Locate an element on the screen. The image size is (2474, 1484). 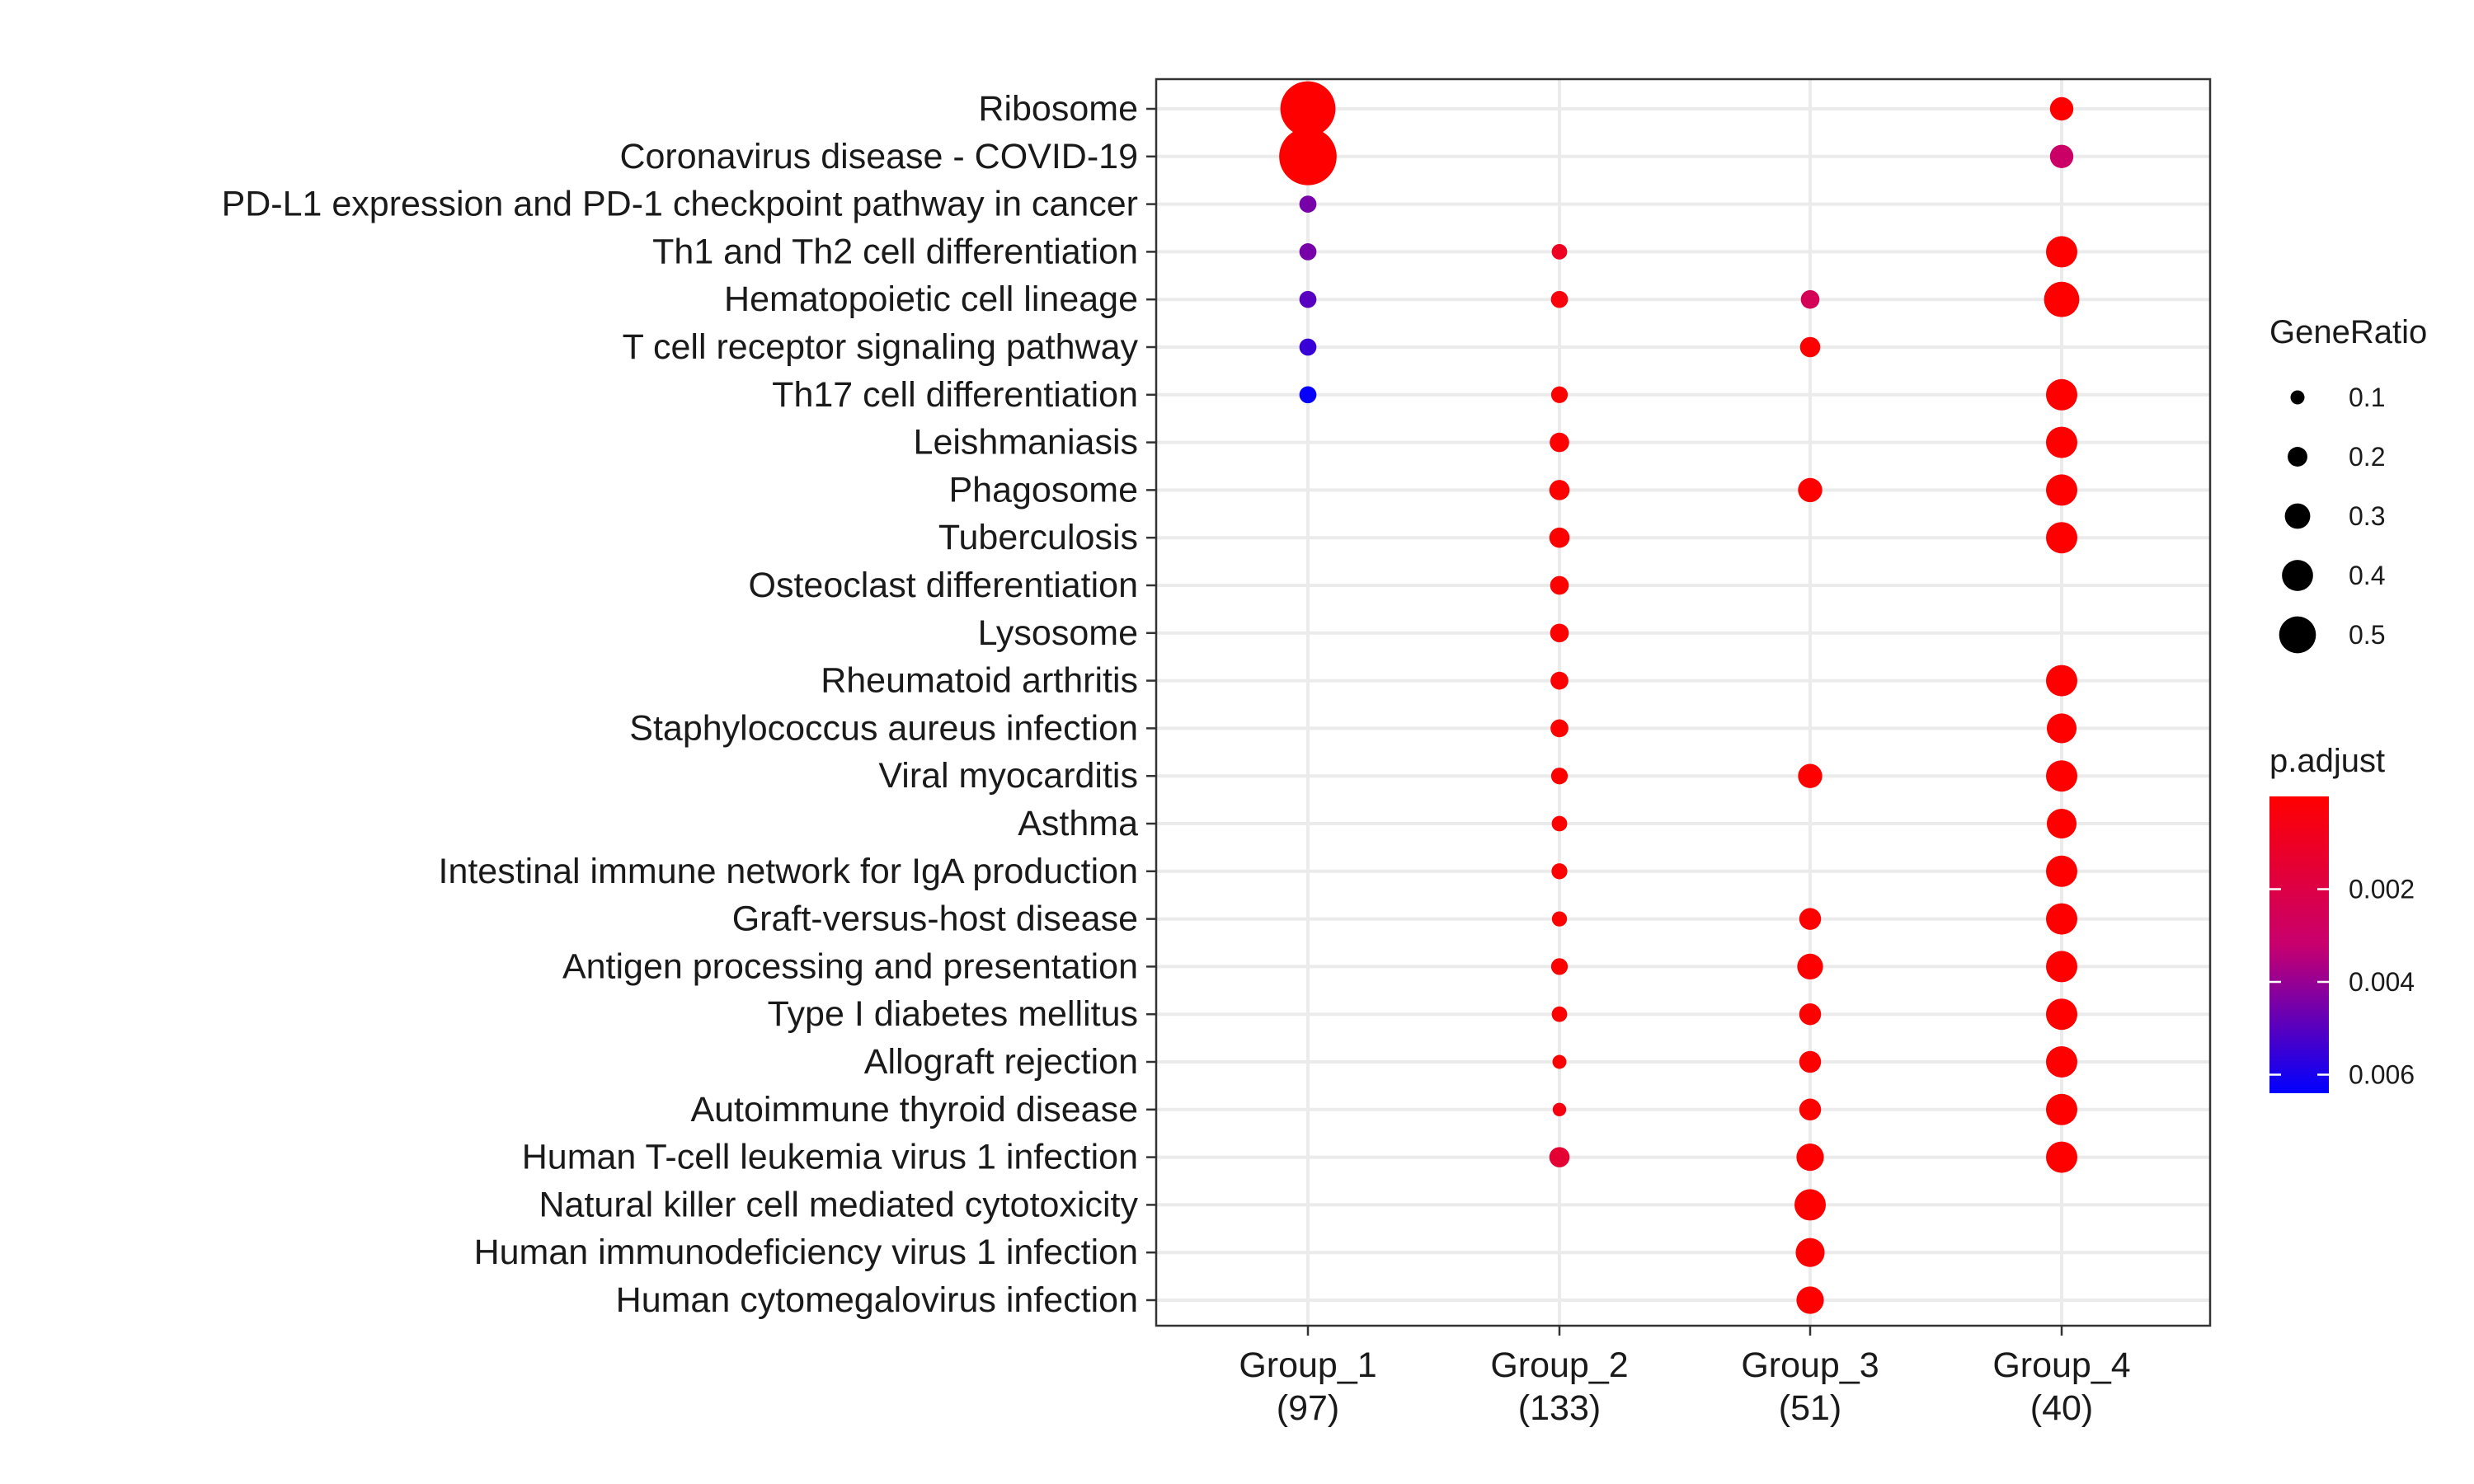
y-tick-label: Human cytomegalovirus infection is located at coordinates (877, 1300).